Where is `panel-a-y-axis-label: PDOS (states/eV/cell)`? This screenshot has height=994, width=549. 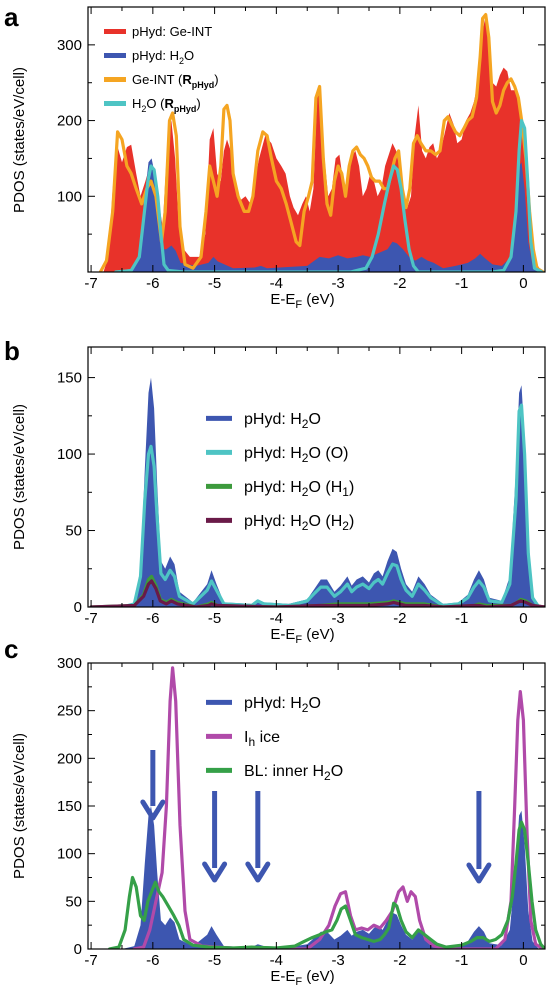 panel-a-y-axis-label: PDOS (states/eV/cell) is located at coordinates (19, 140).